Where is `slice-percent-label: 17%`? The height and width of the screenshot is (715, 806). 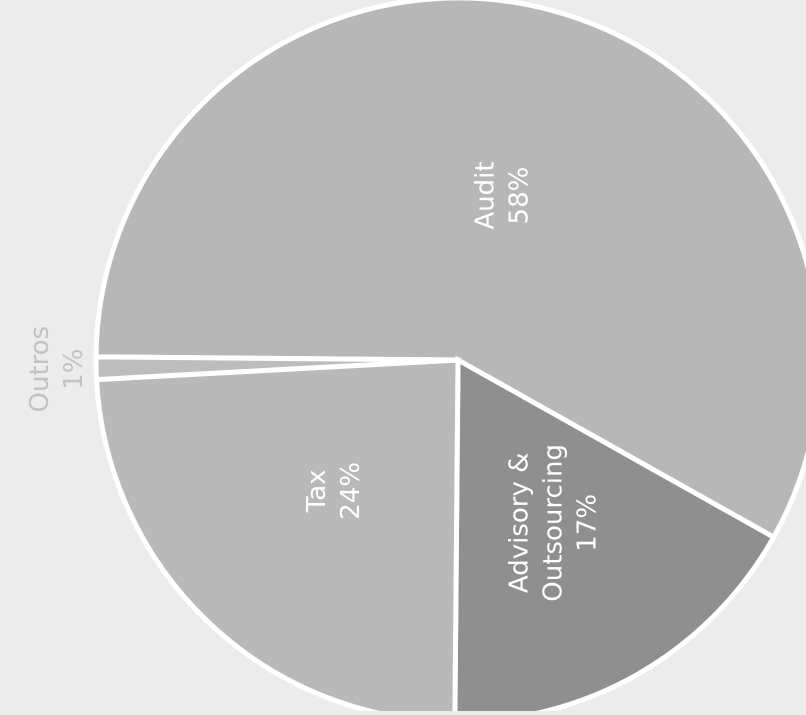 slice-percent-label: 17% is located at coordinates (587, 523).